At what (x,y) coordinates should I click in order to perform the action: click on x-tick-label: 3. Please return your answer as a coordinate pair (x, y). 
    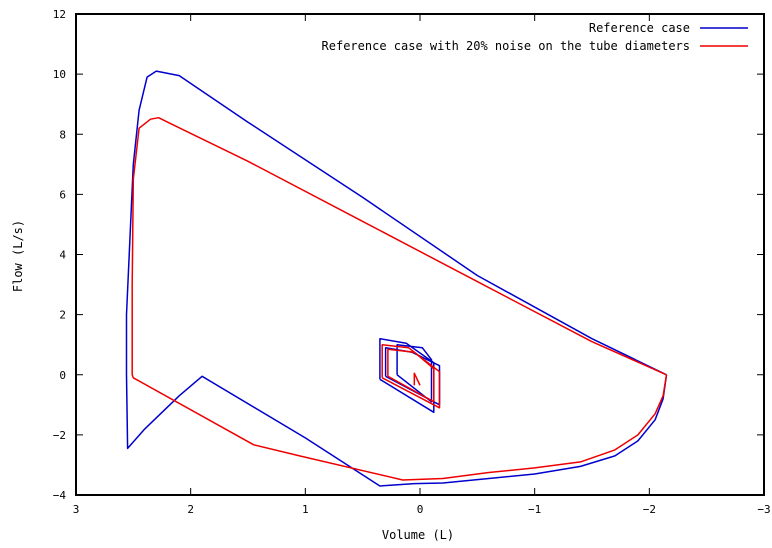
    Looking at the image, I should click on (76, 509).